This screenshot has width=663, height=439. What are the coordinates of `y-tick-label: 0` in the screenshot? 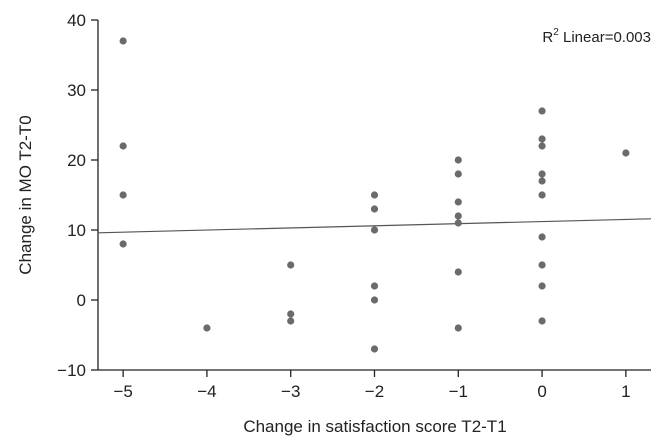 It's located at (81, 300).